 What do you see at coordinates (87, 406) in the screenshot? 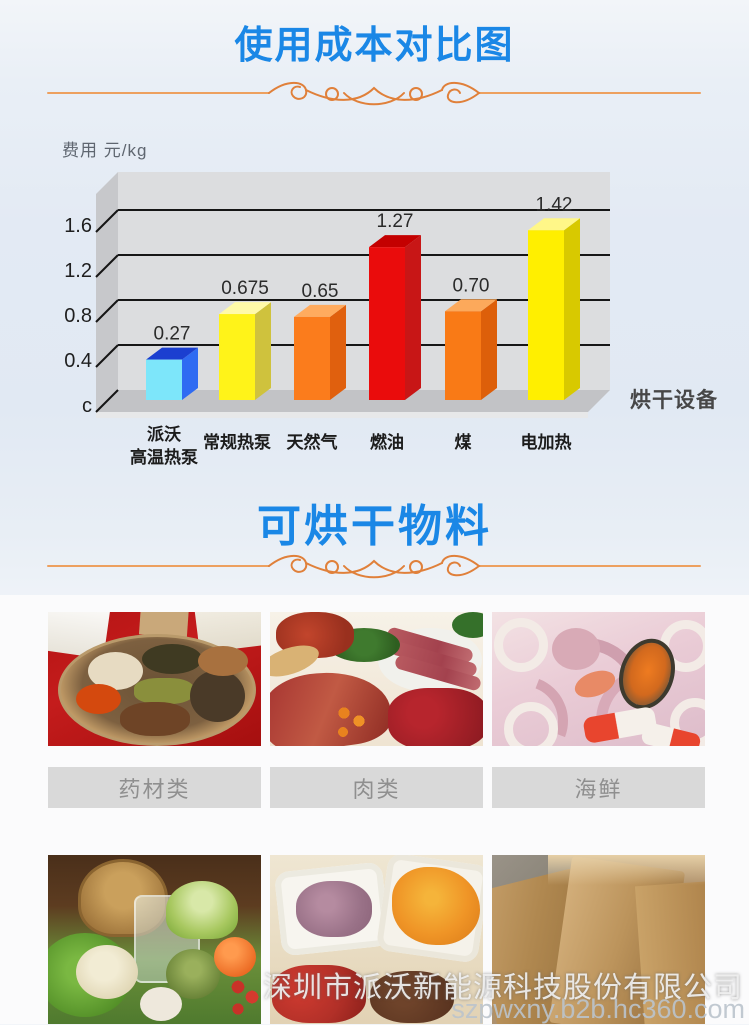
I see `y-tick-label: c` at bounding box center [87, 406].